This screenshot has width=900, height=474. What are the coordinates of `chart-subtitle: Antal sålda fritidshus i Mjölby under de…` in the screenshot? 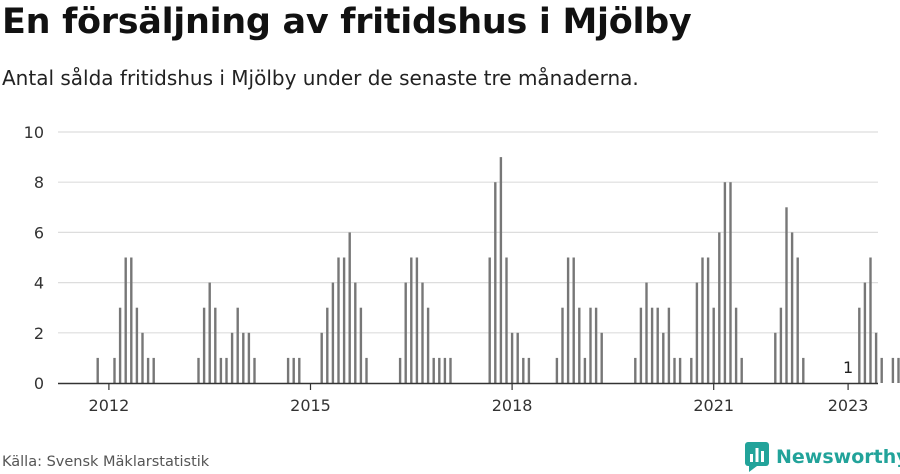 It's located at (320, 78).